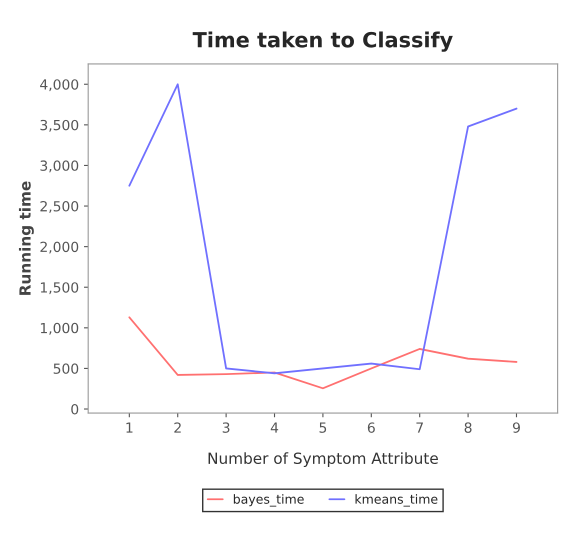  Describe the element at coordinates (269, 500) in the screenshot. I see `legend-label: bayes_time` at that location.